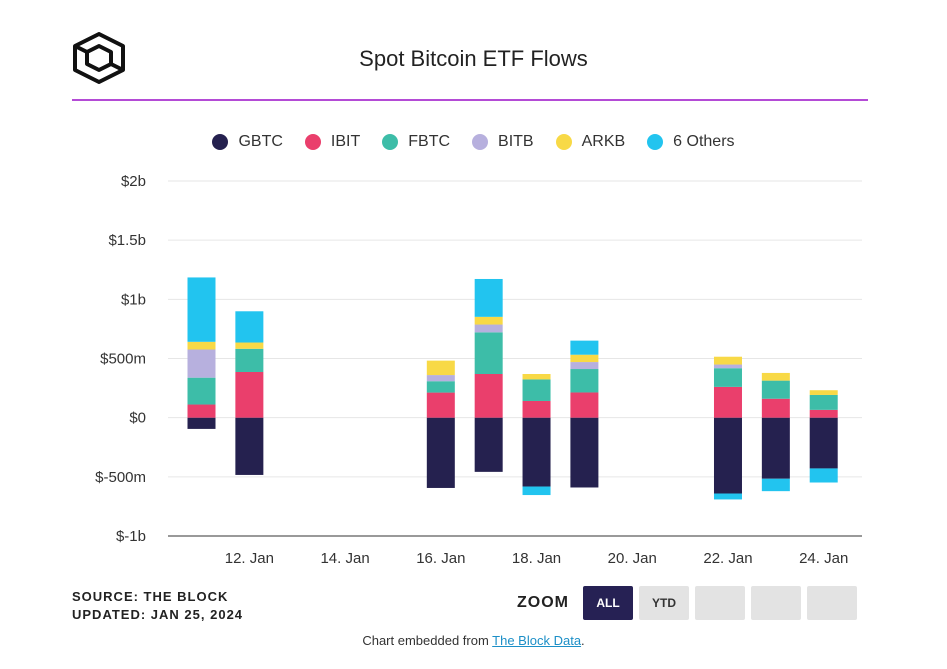 The height and width of the screenshot is (669, 947). I want to click on the-block-logo-icon, so click(99, 58).